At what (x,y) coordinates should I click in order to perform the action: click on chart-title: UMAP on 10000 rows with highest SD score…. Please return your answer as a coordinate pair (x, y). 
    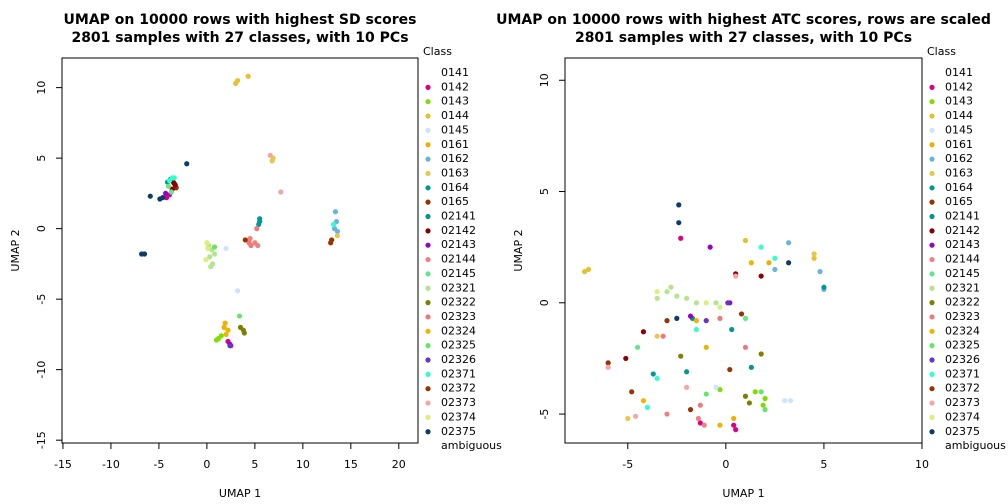
    Looking at the image, I should click on (240, 20).